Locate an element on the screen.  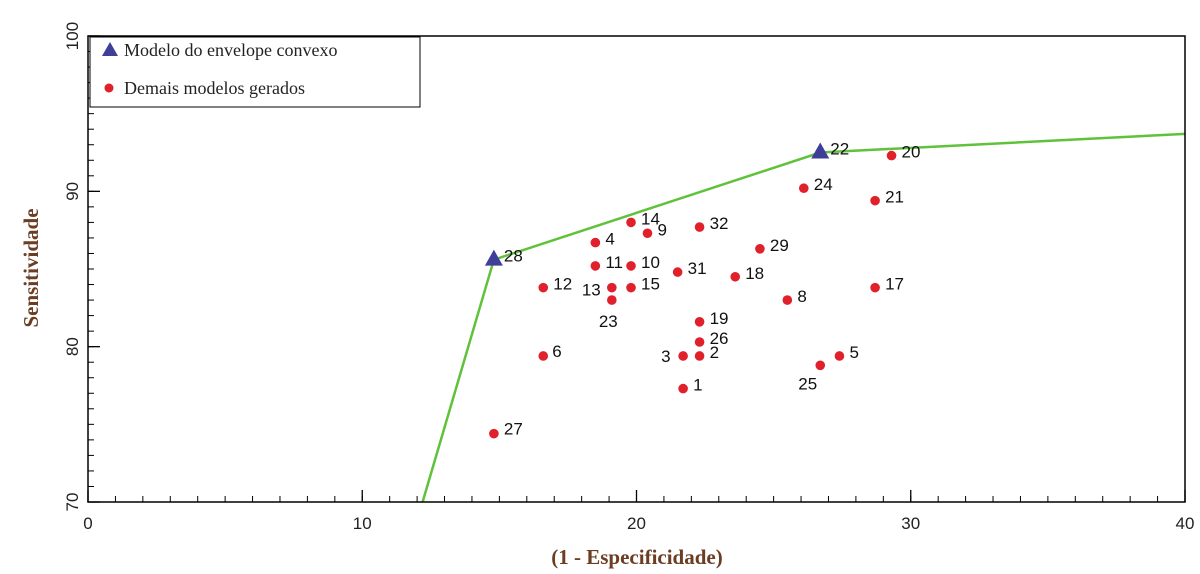
point-label: 3 is located at coordinates (665, 356).